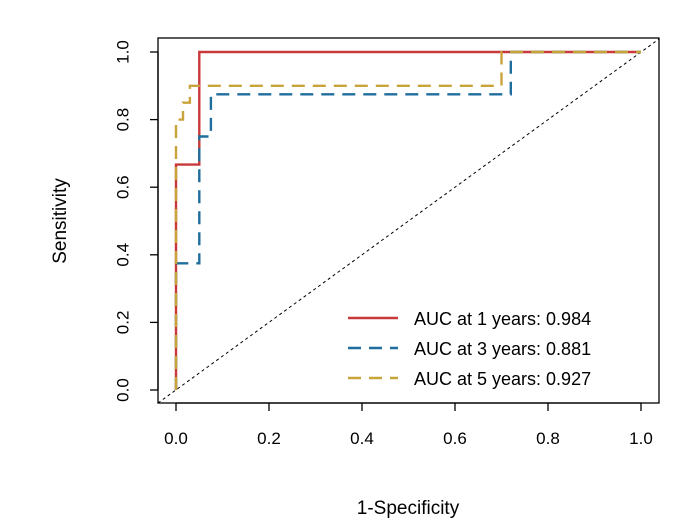 This screenshot has width=692, height=524. Describe the element at coordinates (548, 438) in the screenshot. I see `x-tick-label: 0.8` at that location.